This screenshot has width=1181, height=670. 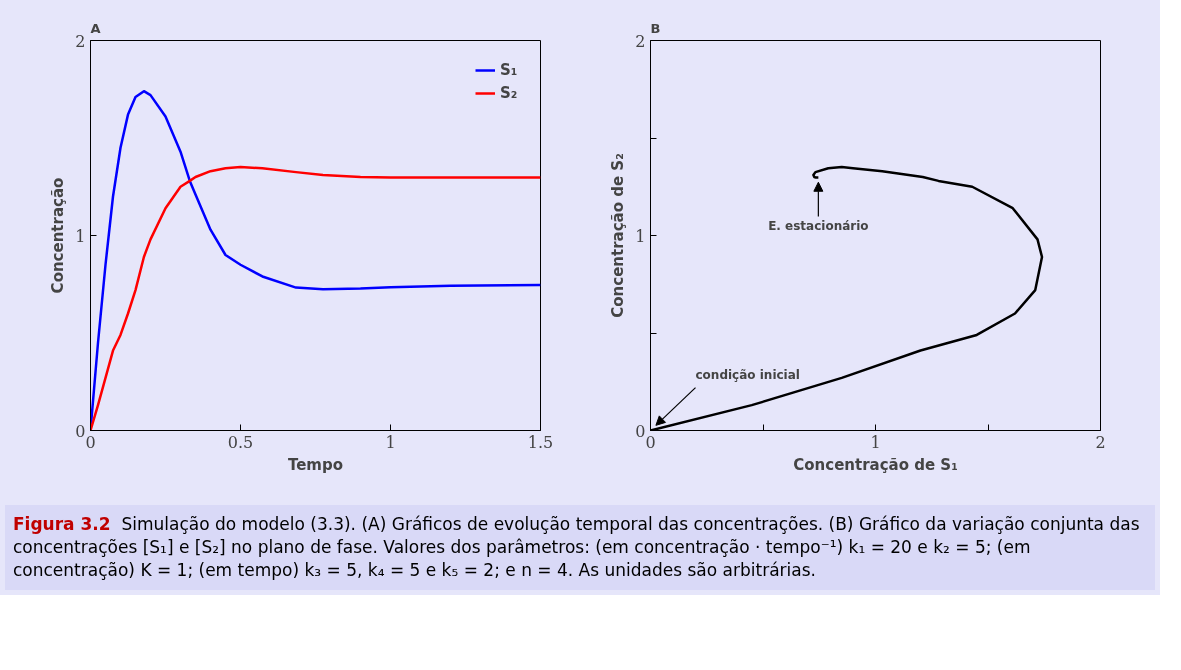 What do you see at coordinates (240, 442) in the screenshot?
I see `x-tick-label: 0.5` at bounding box center [240, 442].